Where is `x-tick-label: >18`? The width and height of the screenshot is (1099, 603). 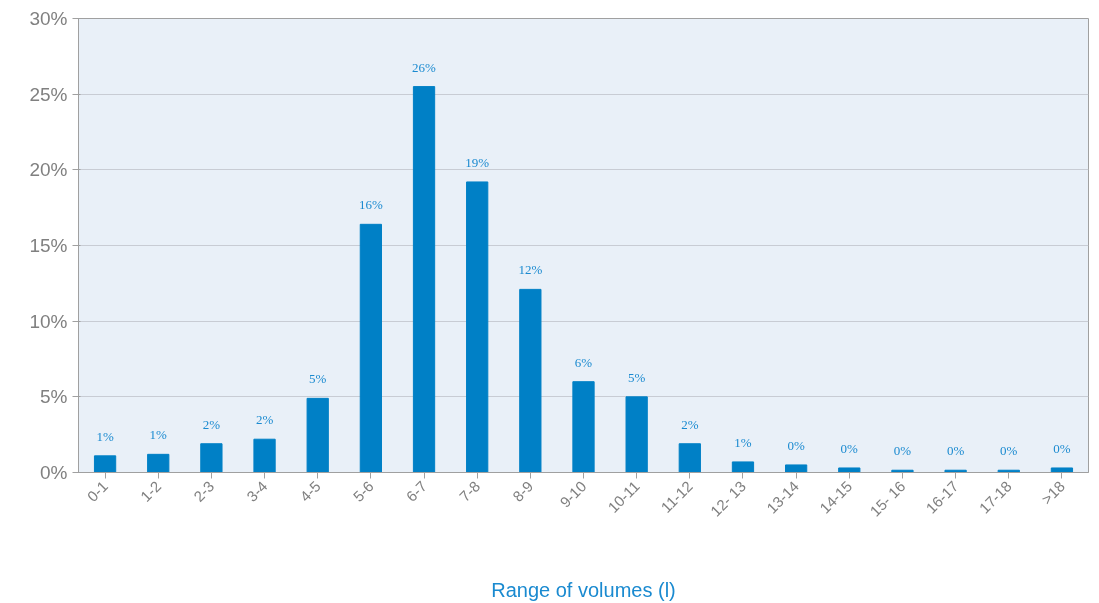
x-tick-label: >18 is located at coordinates (1052, 492).